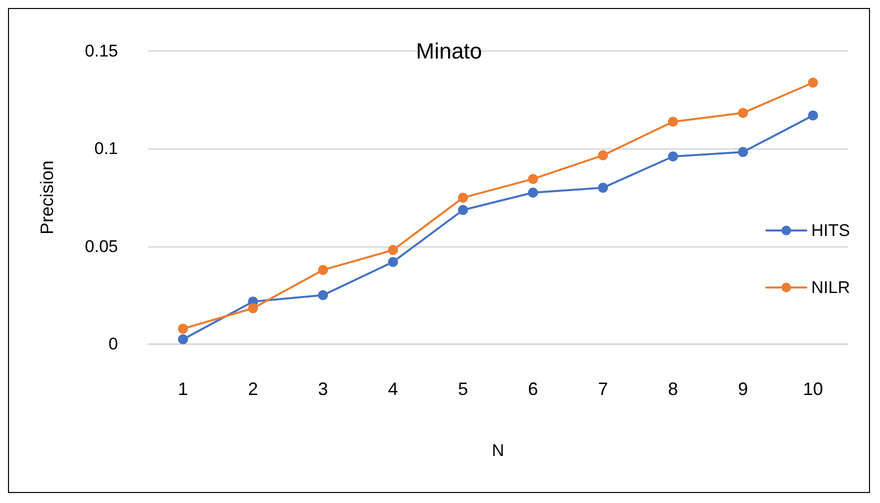  What do you see at coordinates (743, 389) in the screenshot?
I see `x-tick-label: 9` at bounding box center [743, 389].